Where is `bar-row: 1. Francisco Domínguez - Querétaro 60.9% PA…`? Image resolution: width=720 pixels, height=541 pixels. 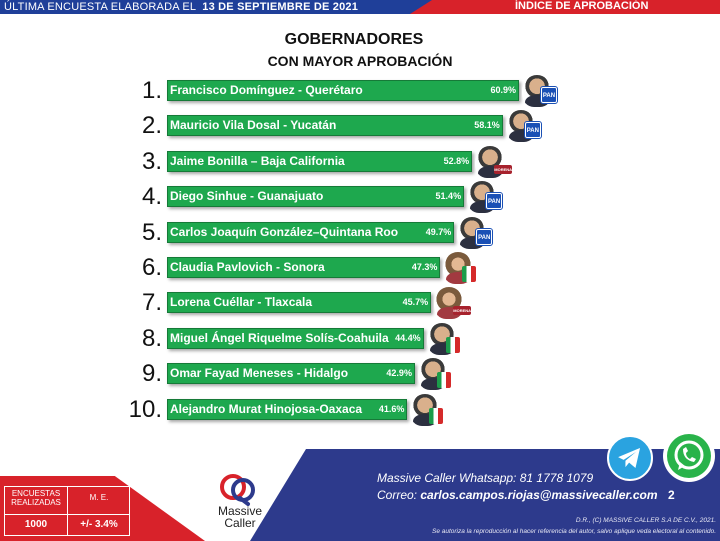 bar-row: 1. Francisco Domínguez - Querétaro 60.9% PA… is located at coordinates (360, 91).